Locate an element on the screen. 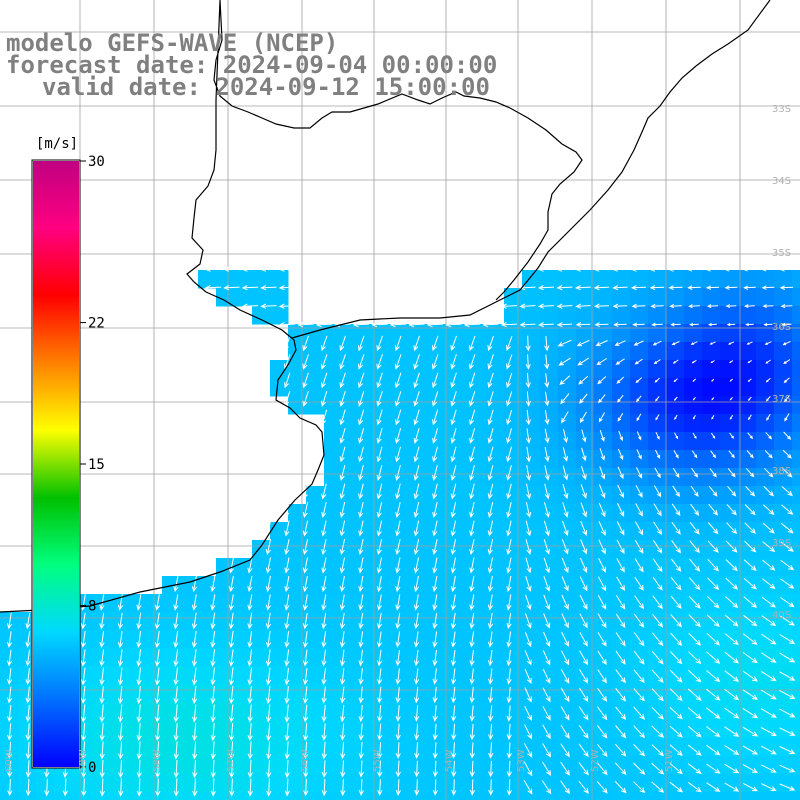 The image size is (800, 800). latitude-label: 39S is located at coordinates (781, 543).